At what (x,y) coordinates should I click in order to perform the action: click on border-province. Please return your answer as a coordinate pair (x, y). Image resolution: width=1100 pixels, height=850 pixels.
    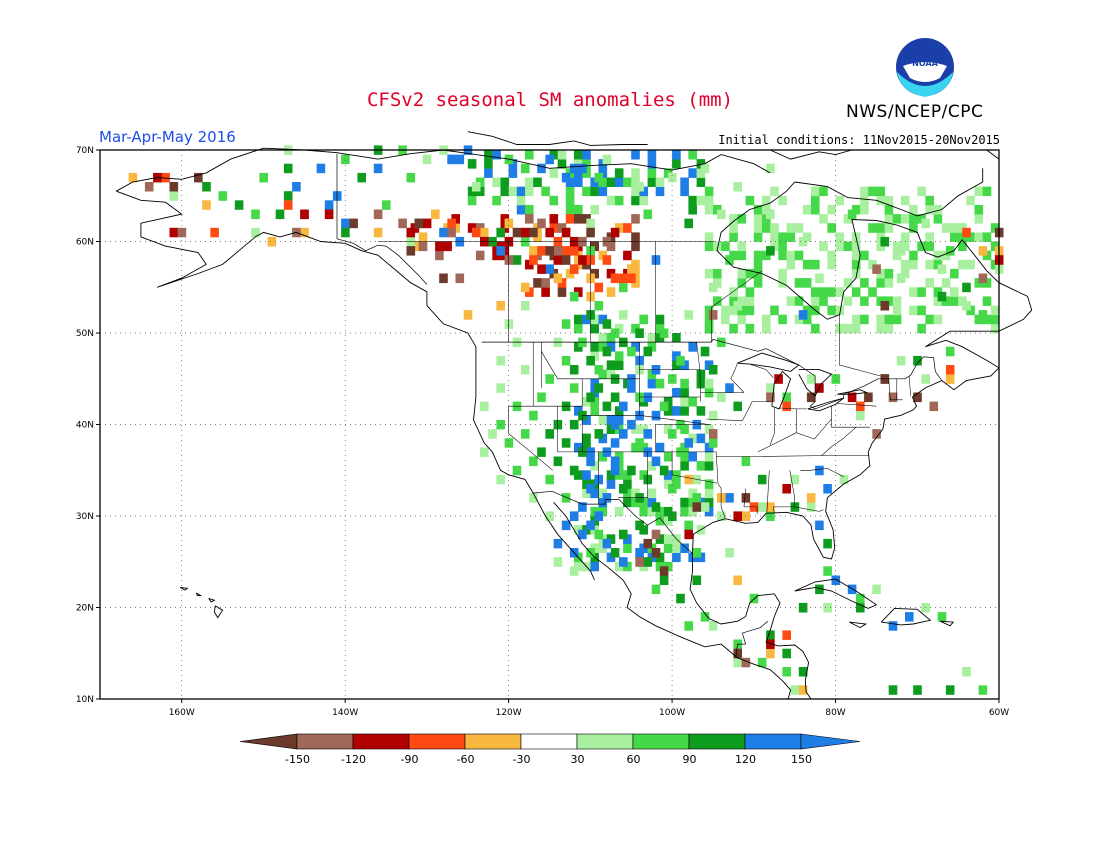
    Looking at the image, I should click on (860, 345).